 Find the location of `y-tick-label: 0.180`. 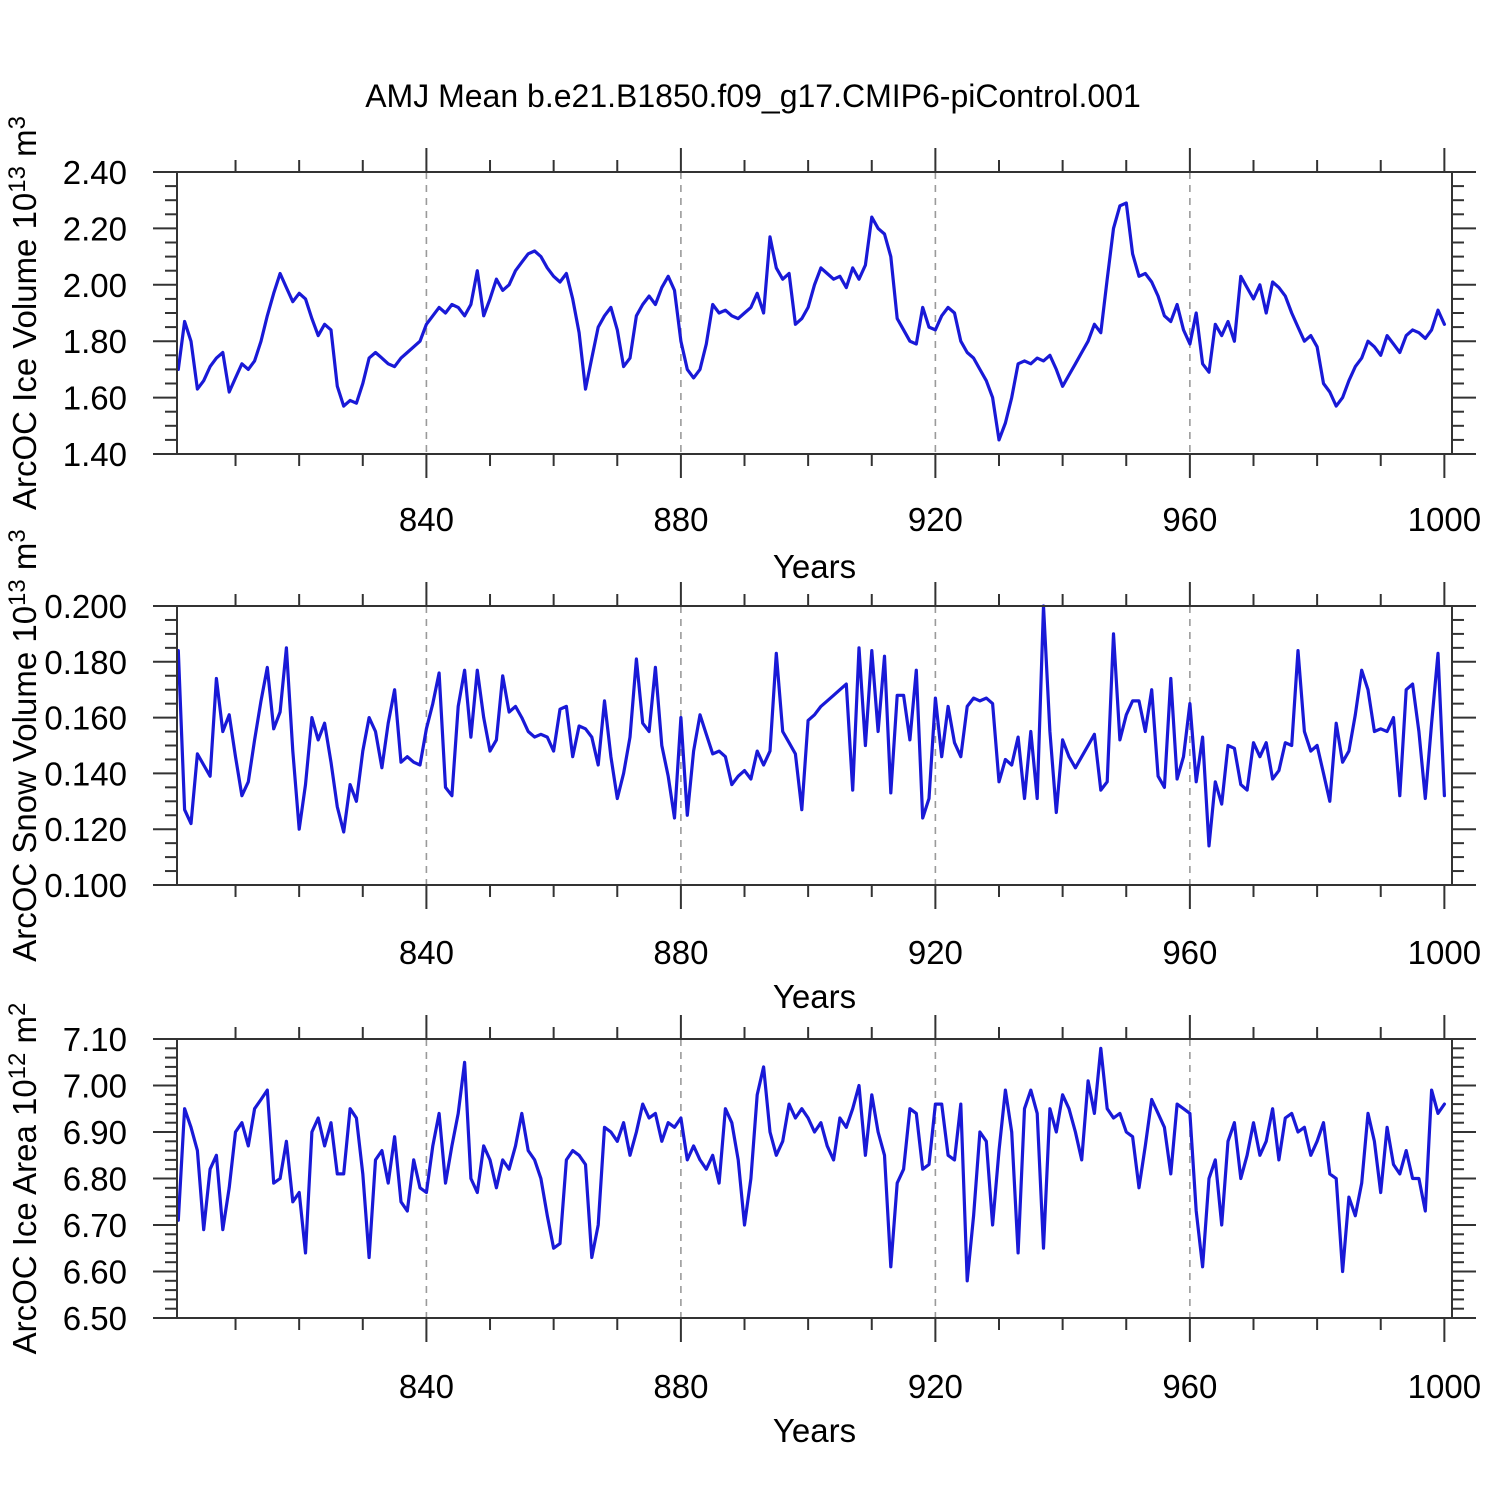

y-tick-label: 0.180 is located at coordinates (85, 662).